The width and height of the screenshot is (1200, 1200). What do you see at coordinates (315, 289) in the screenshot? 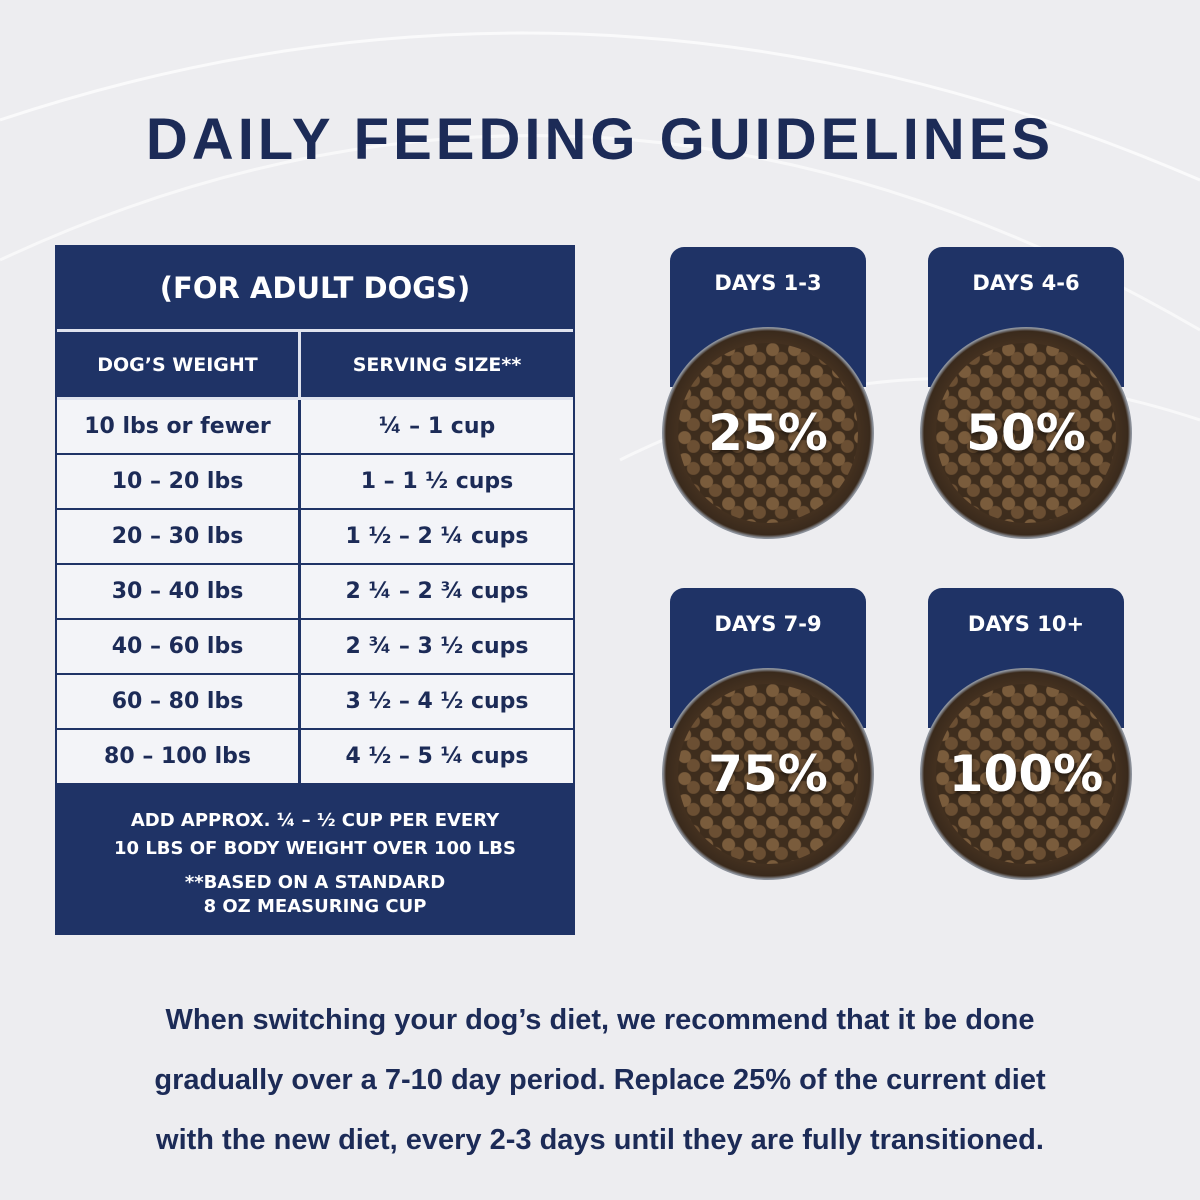
I see `table-caption: (FOR ADULT DOGS)` at bounding box center [315, 289].